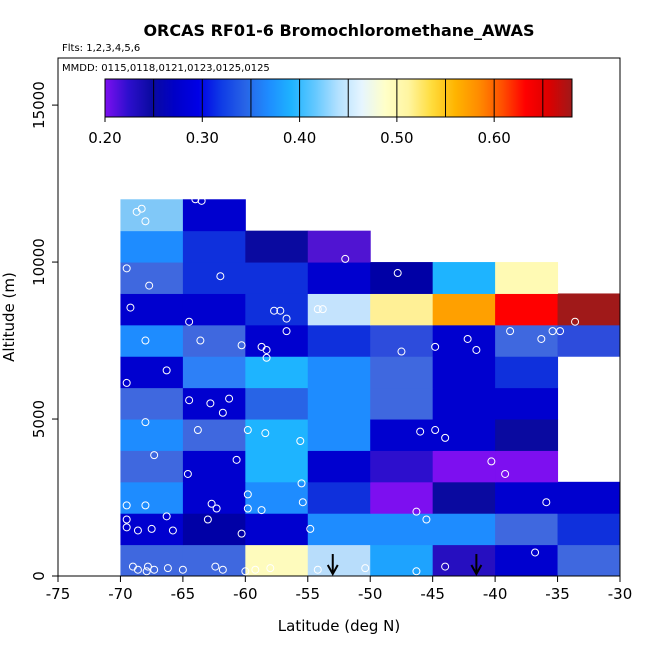 The height and width of the screenshot is (650, 650). What do you see at coordinates (396, 138) in the screenshot?
I see `colorbar-tick-label: 0.50` at bounding box center [396, 138].